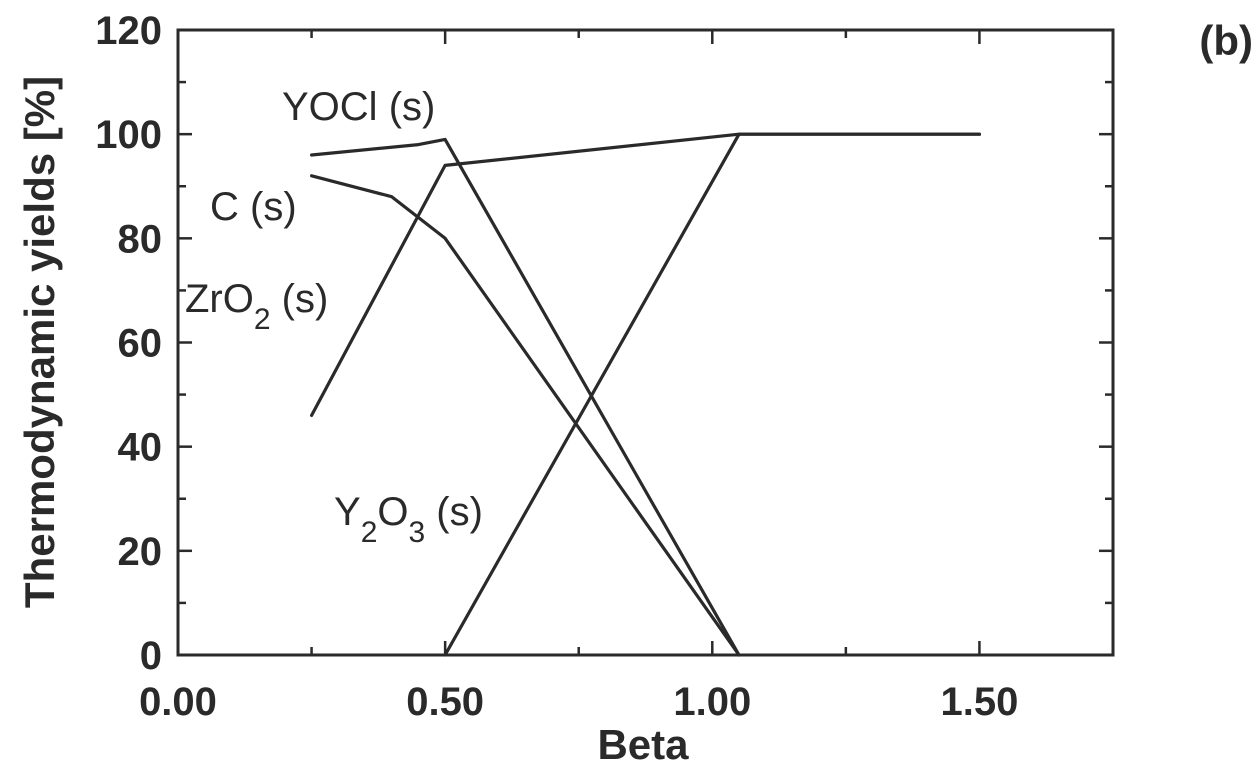 This screenshot has width=1259, height=764. Describe the element at coordinates (445, 702) in the screenshot. I see `x-tick-label: 0.50` at that location.